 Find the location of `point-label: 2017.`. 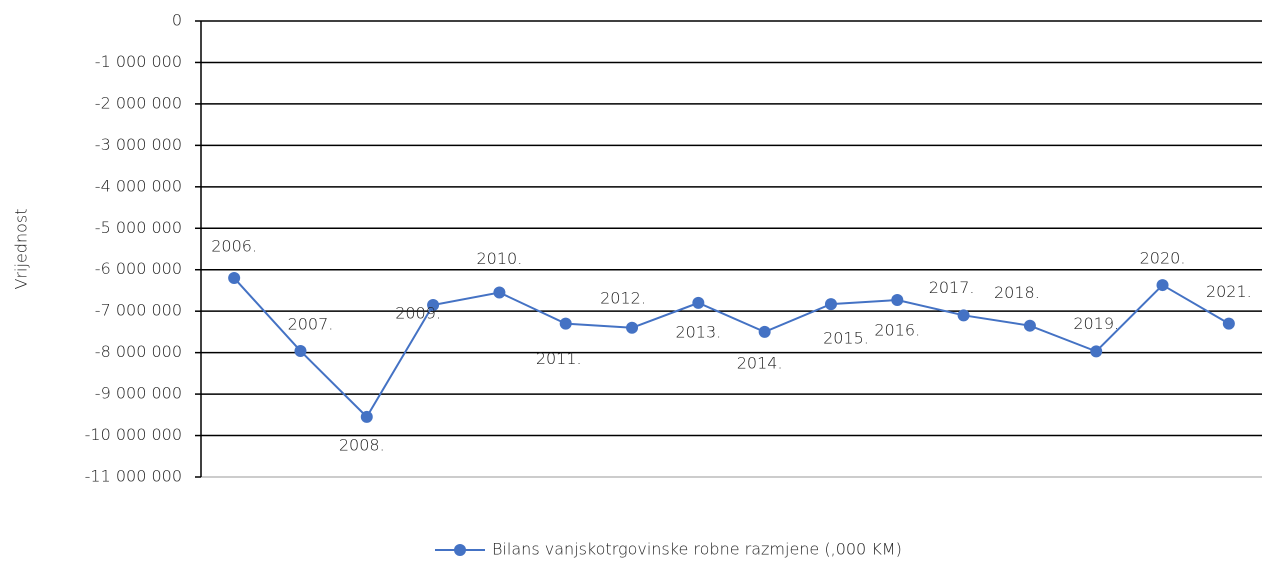

point-label: 2017. is located at coordinates (952, 287).